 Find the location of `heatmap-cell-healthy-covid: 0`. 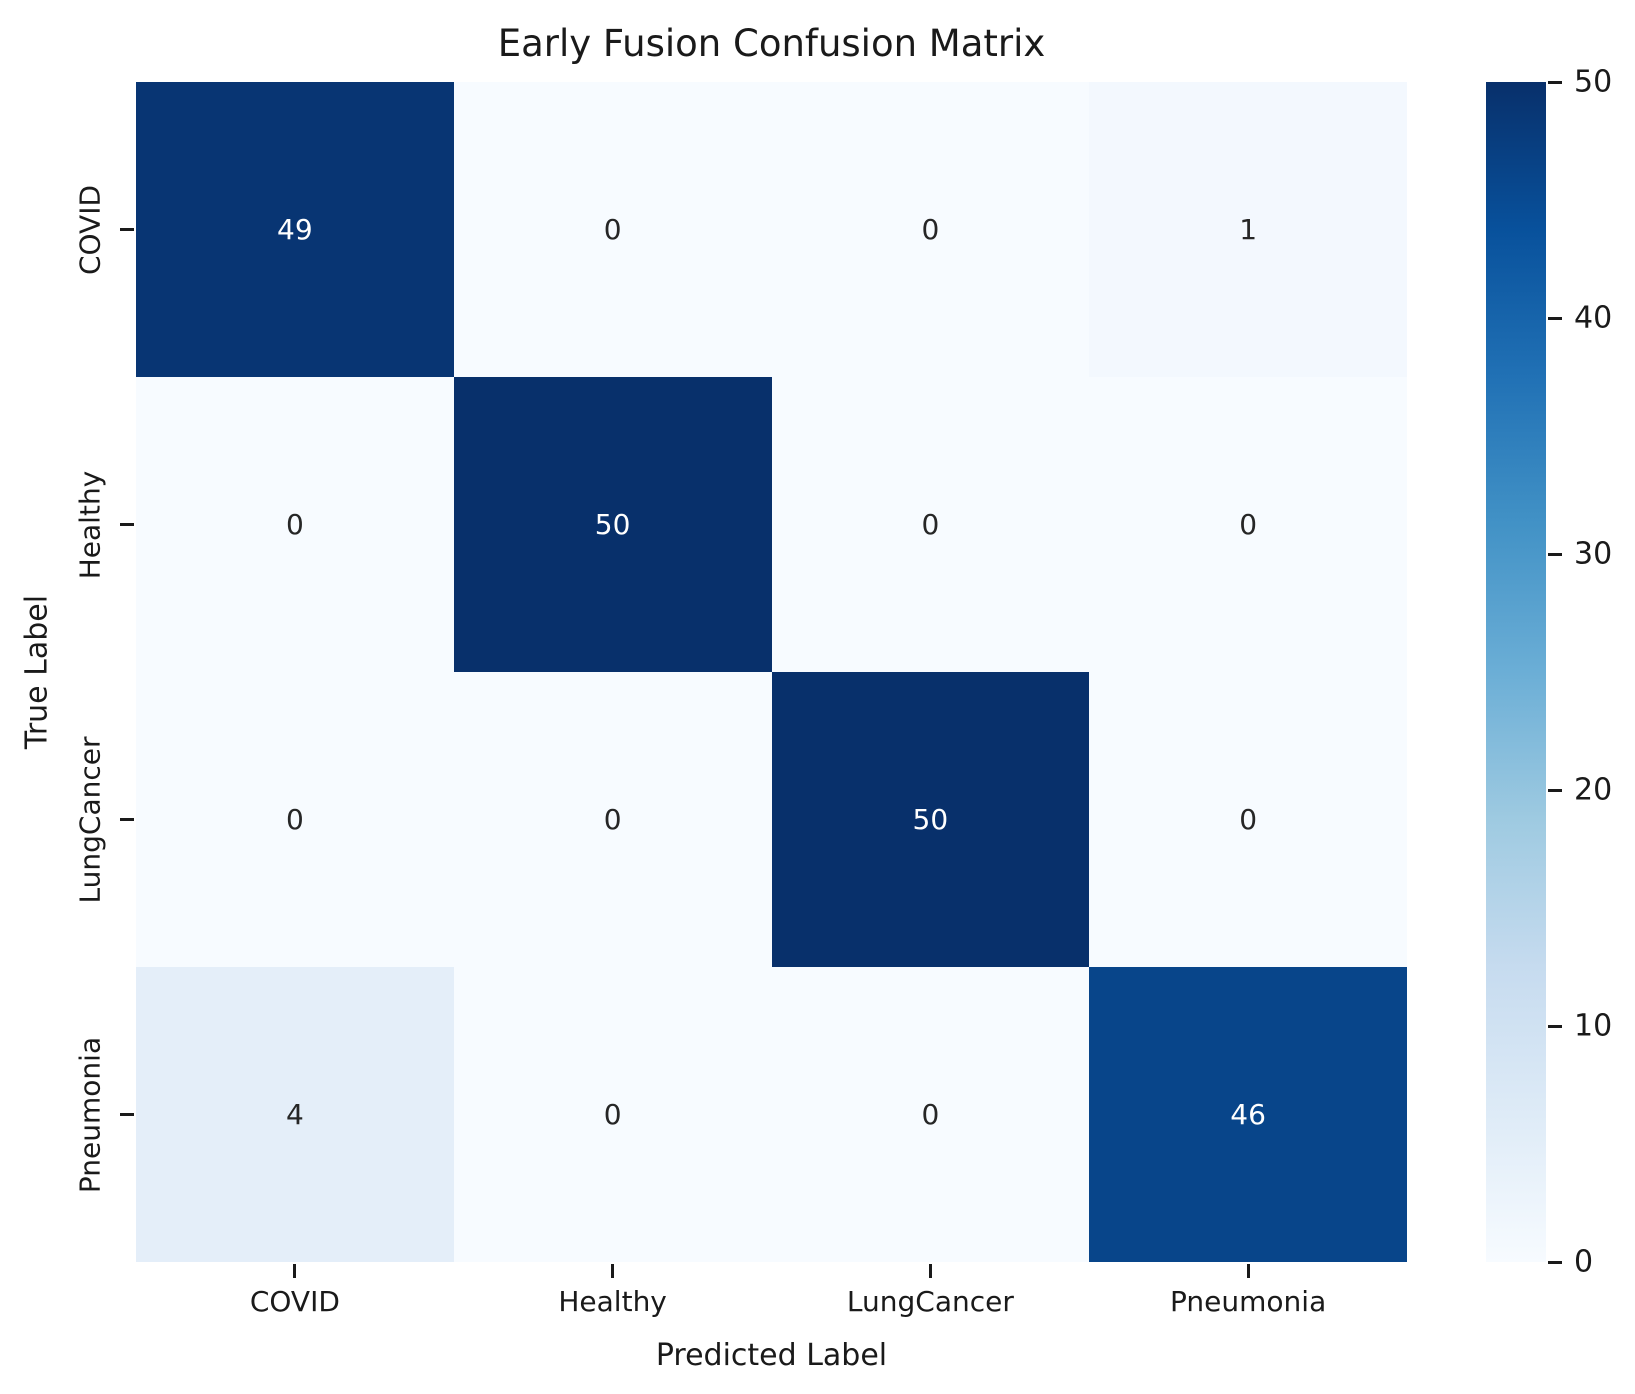

heatmap-cell-healthy-covid: 0 is located at coordinates (295, 524).